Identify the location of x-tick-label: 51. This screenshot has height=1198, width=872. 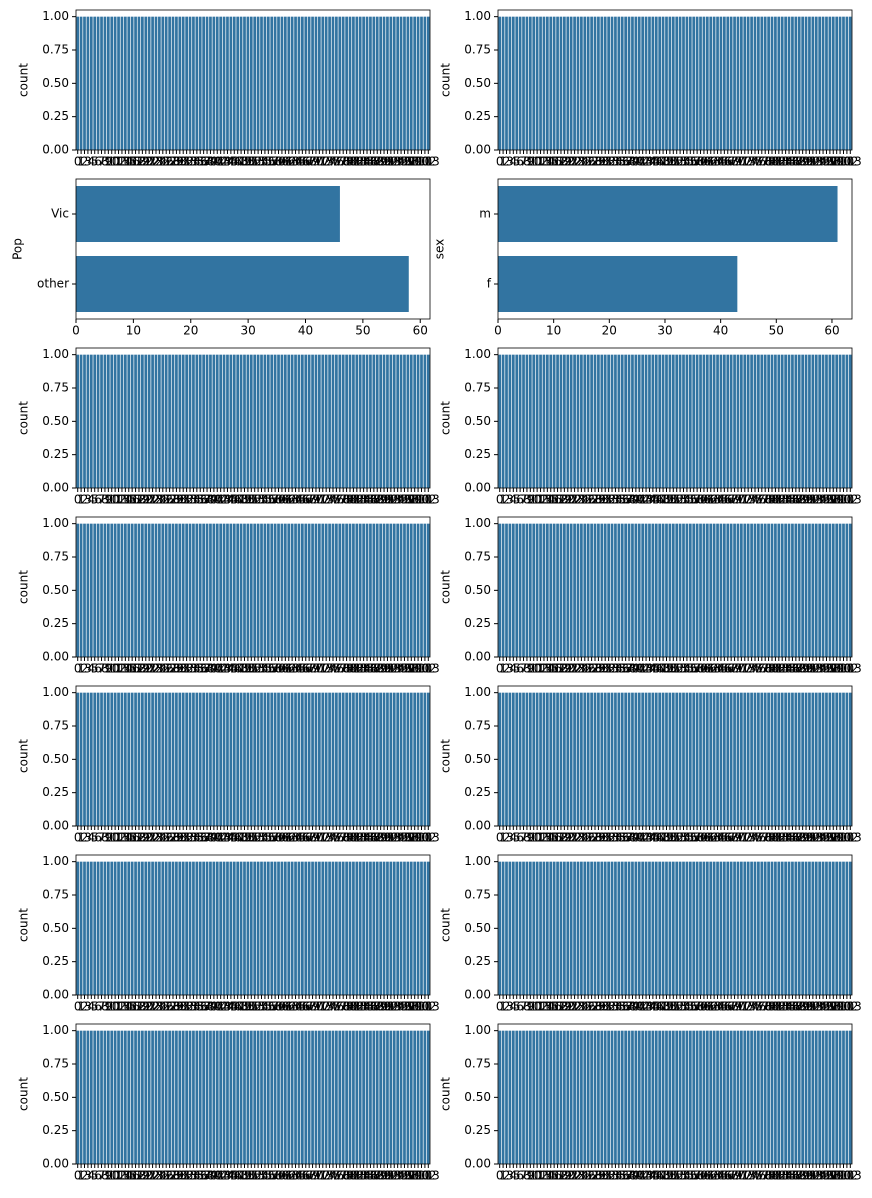
(673, 162).